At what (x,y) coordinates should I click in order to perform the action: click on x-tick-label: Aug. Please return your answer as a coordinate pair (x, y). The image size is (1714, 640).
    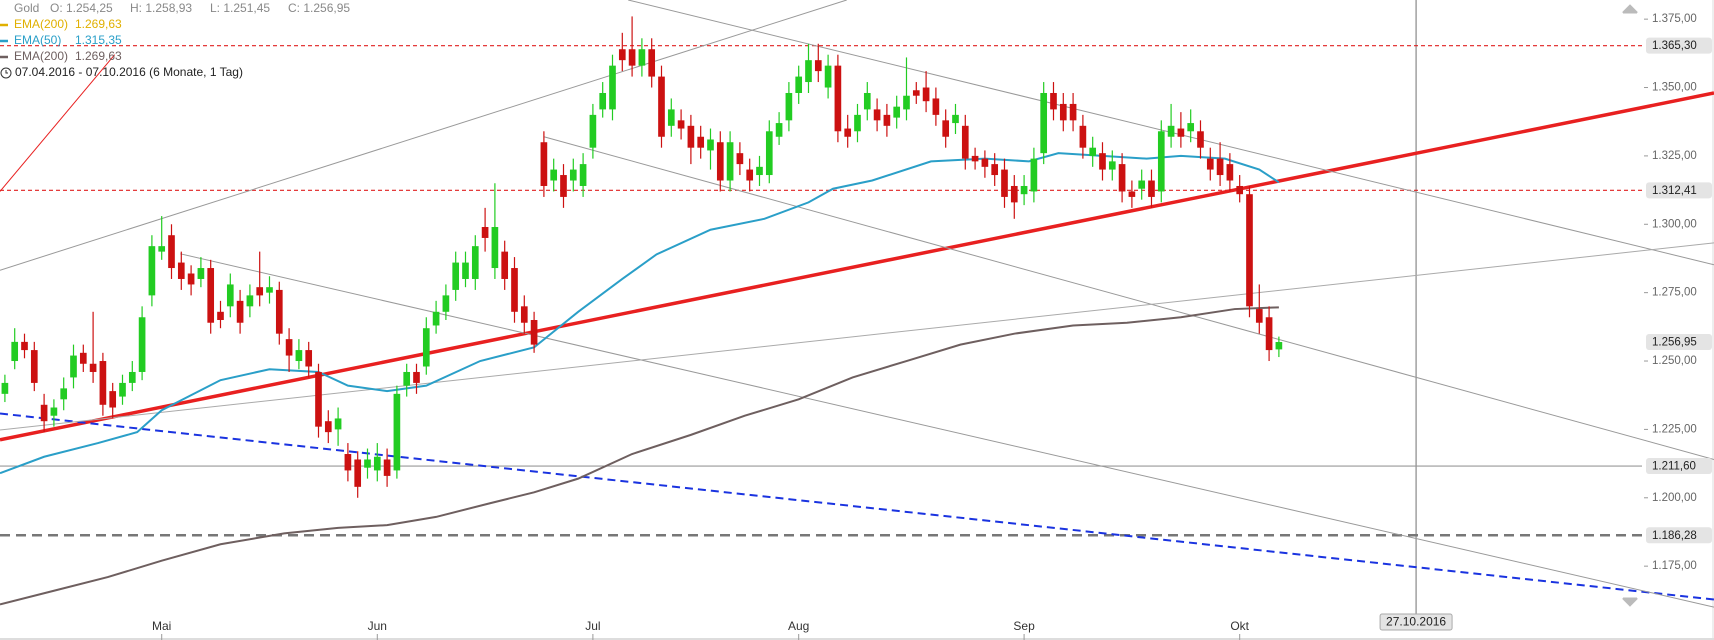
    Looking at the image, I should click on (798, 626).